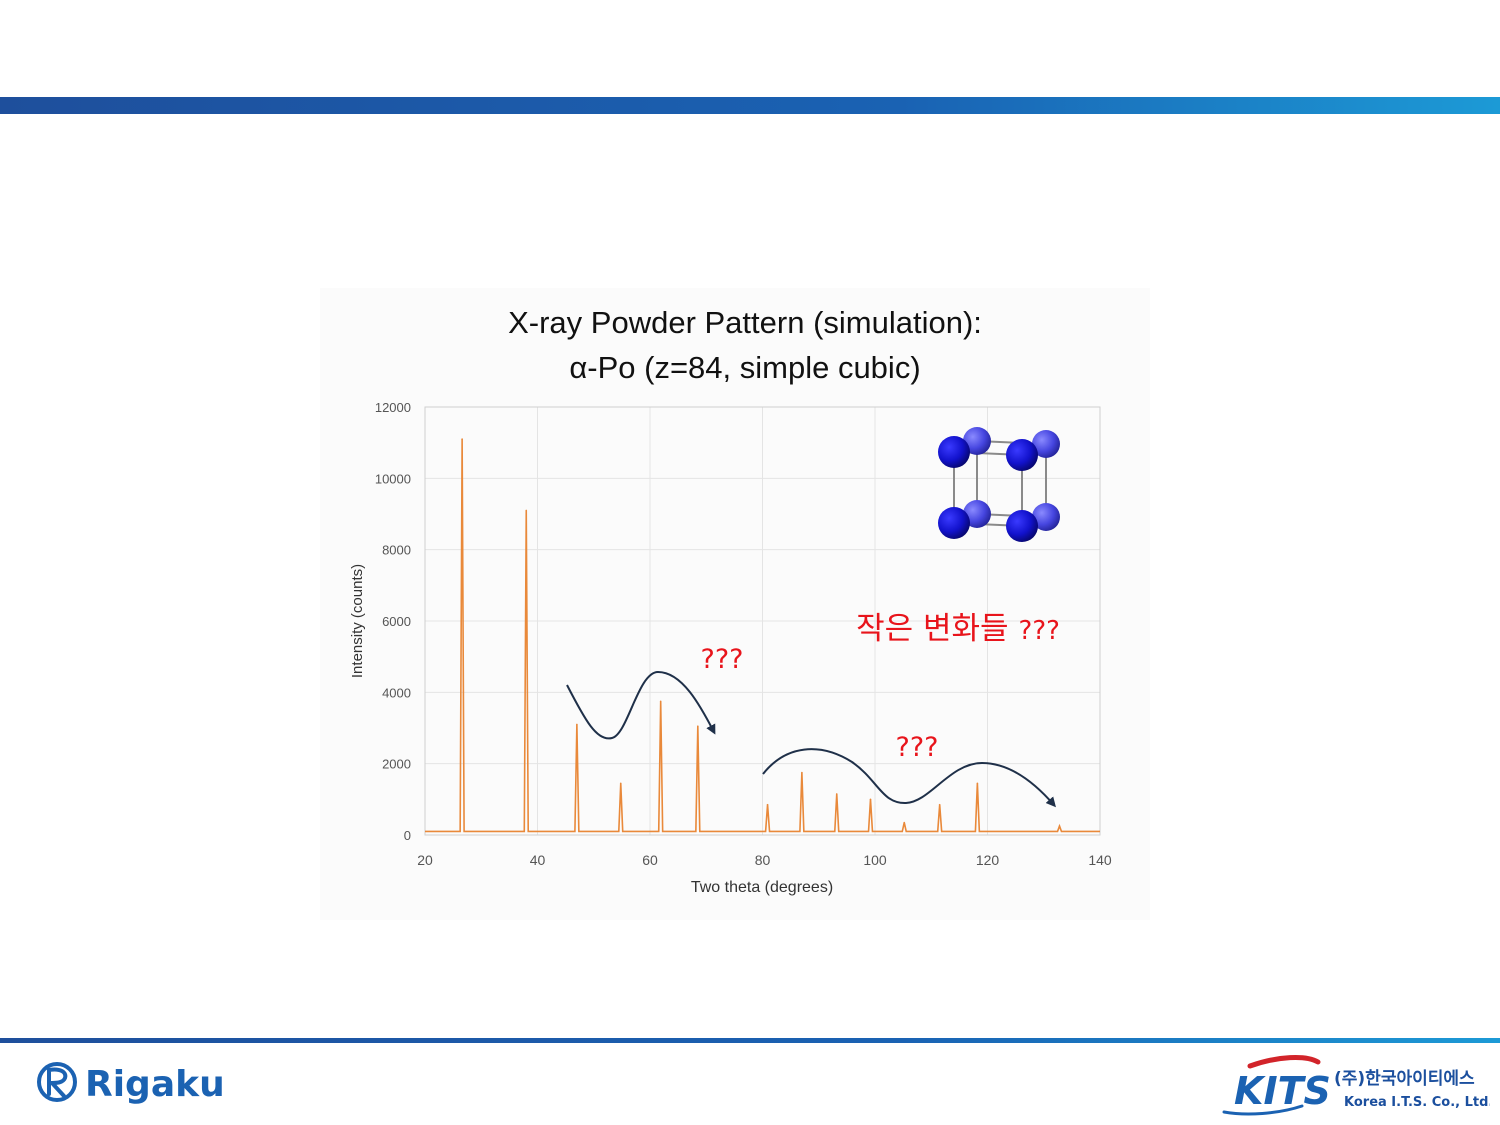 The height and width of the screenshot is (1125, 1500). What do you see at coordinates (745, 322) in the screenshot?
I see `chart-title-line-1: X-ray Powder Pattern (simulation):` at bounding box center [745, 322].